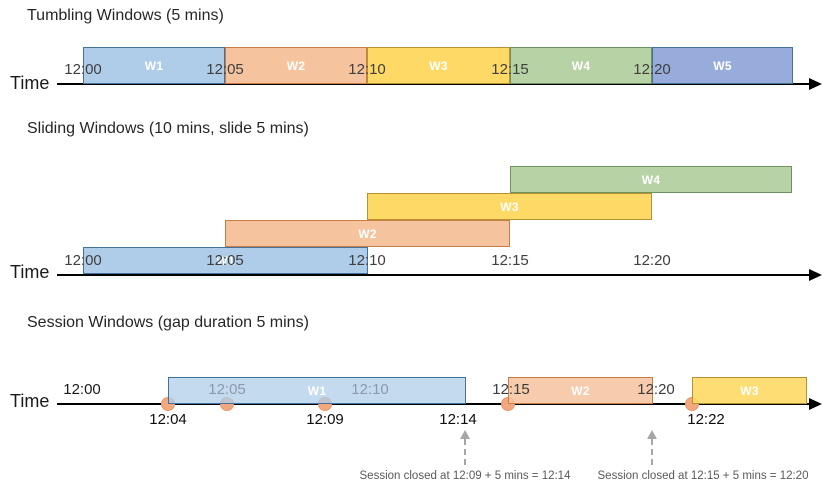 The width and height of the screenshot is (829, 498). Describe the element at coordinates (168, 322) in the screenshot. I see `session-section-title: Session Windows (gap duration 5 mins)` at that location.